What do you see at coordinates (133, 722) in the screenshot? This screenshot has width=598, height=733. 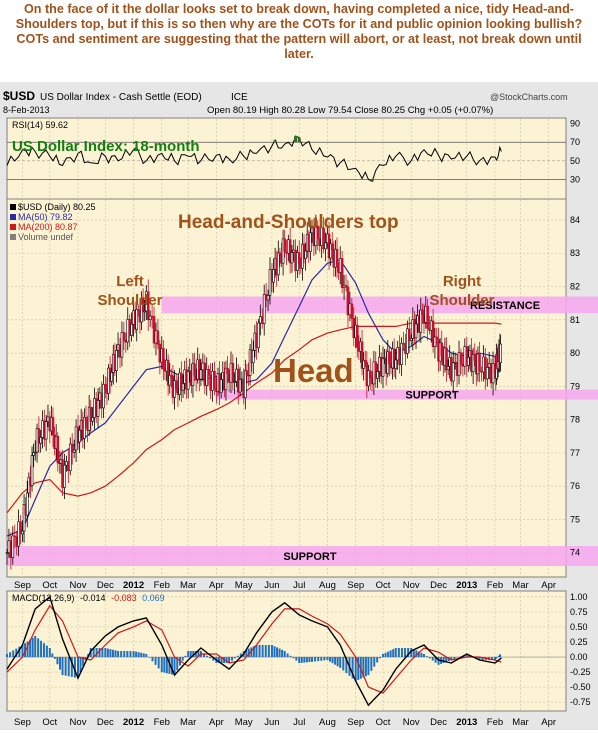 I see `x-tick-label: 2012` at bounding box center [133, 722].